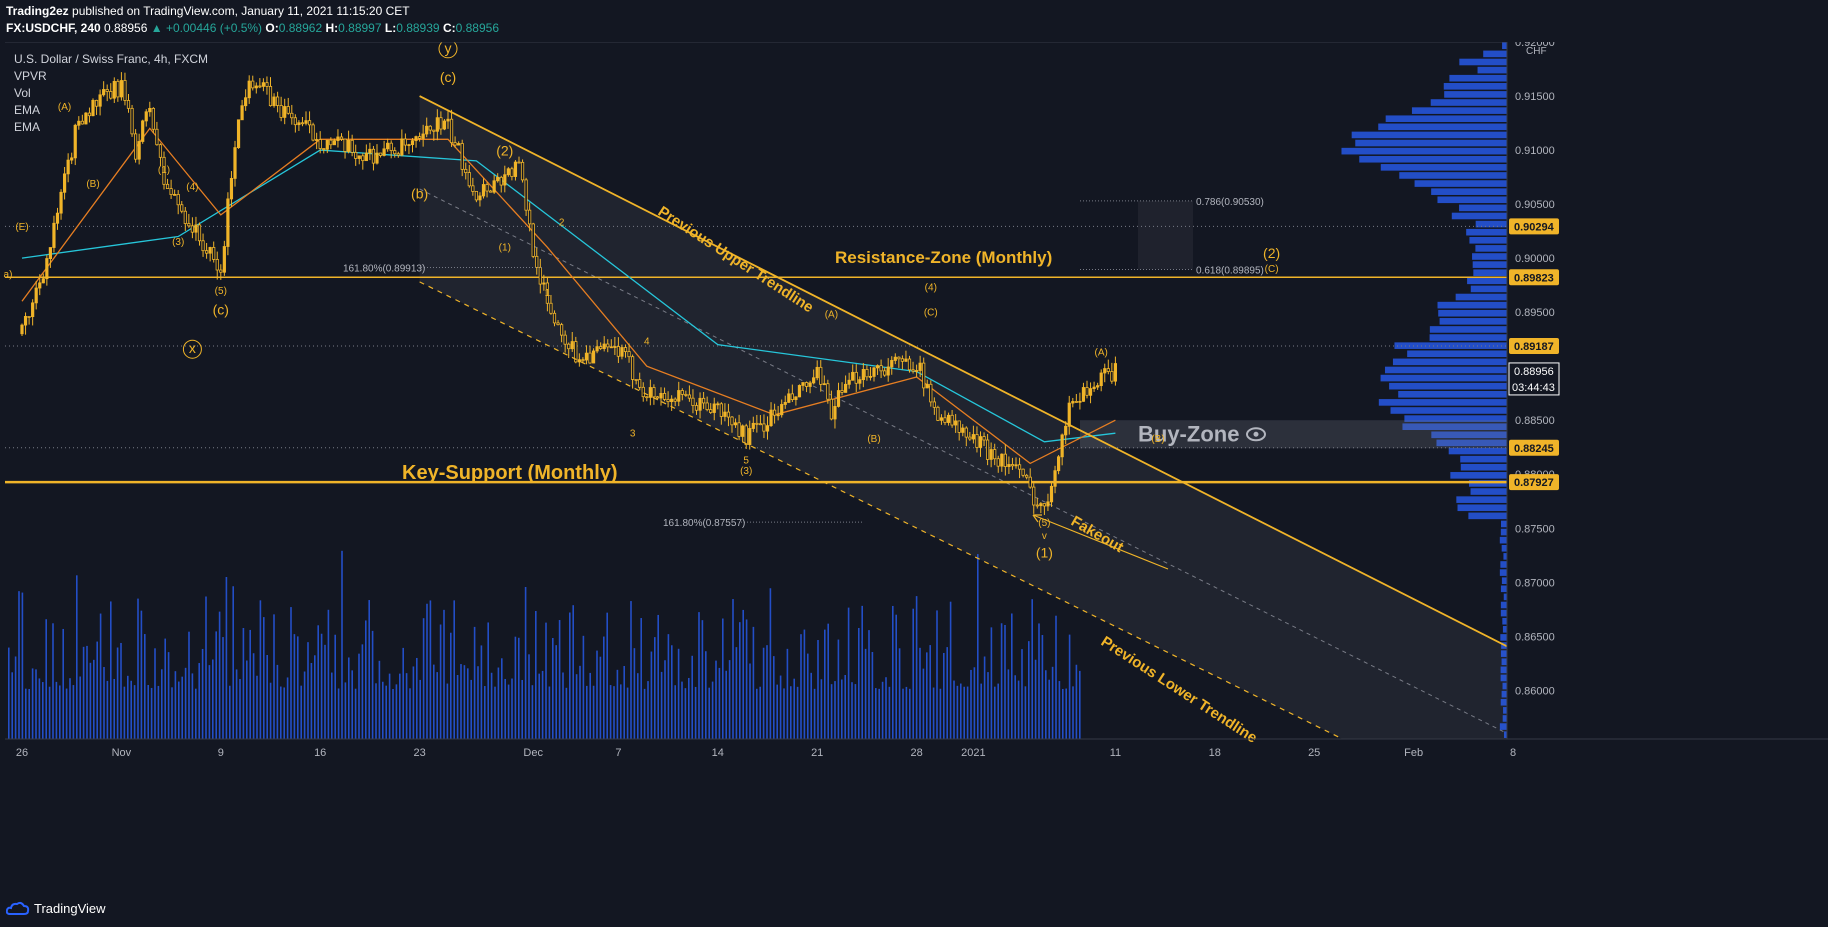 This screenshot has width=1828, height=927. Describe the element at coordinates (30, 76) in the screenshot. I see `legend-indicator-vpvr: VPVR` at that location.